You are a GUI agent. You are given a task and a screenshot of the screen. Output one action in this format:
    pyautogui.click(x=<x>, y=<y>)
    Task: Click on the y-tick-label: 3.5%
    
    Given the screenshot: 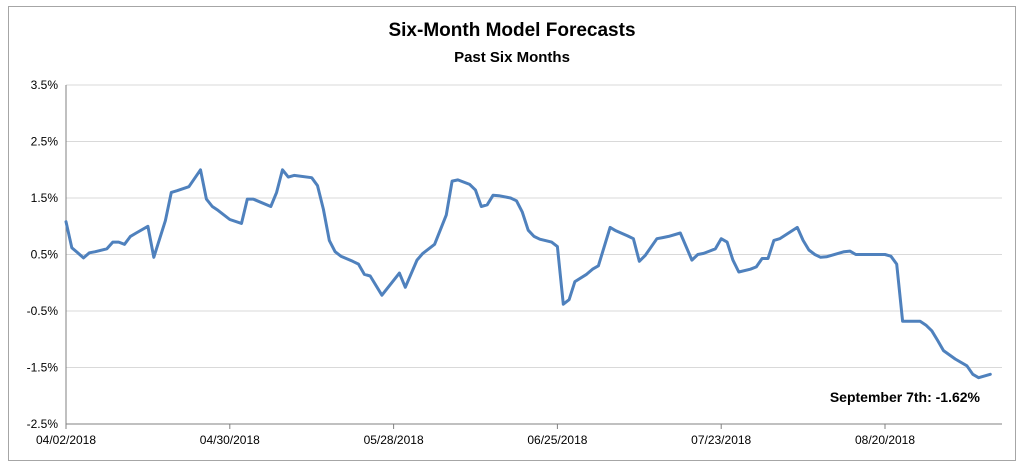 What is the action you would take?
    pyautogui.click(x=45, y=85)
    